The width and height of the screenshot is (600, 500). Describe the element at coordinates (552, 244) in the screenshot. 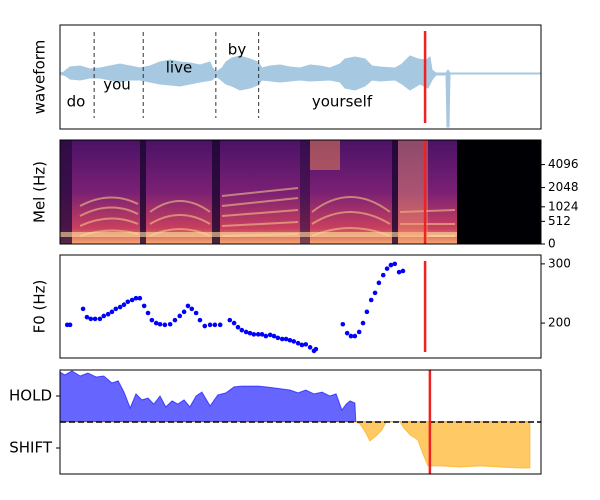

I see `y-tick-label: 0` at that location.